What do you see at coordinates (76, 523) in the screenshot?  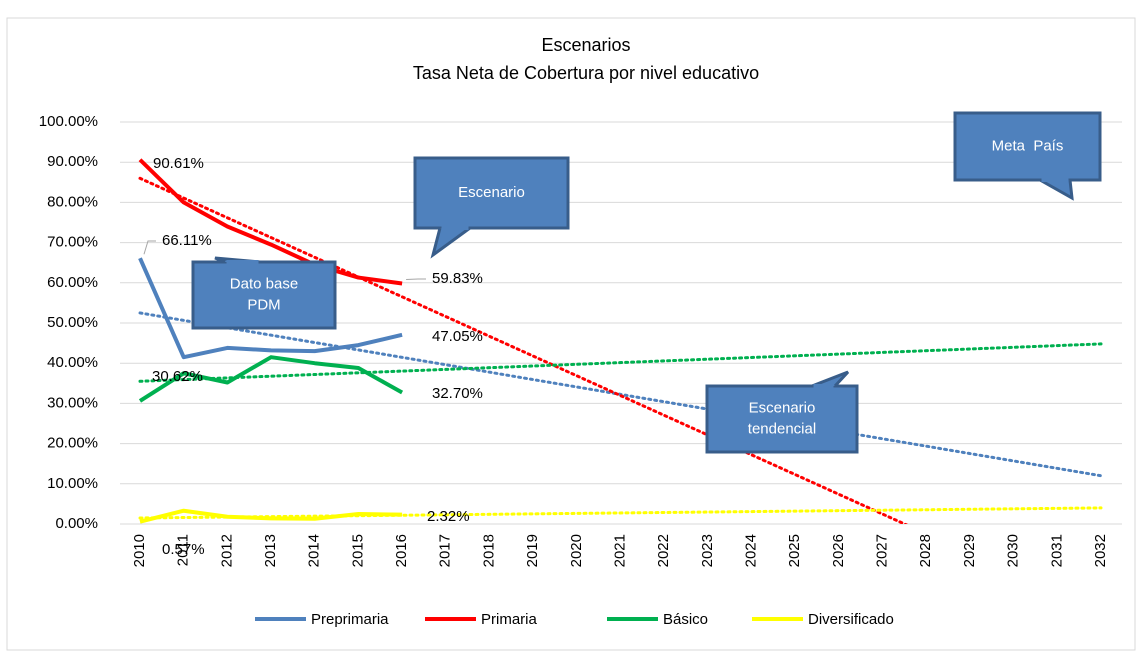 I see `y-tick-label: 0.00%` at bounding box center [76, 523].